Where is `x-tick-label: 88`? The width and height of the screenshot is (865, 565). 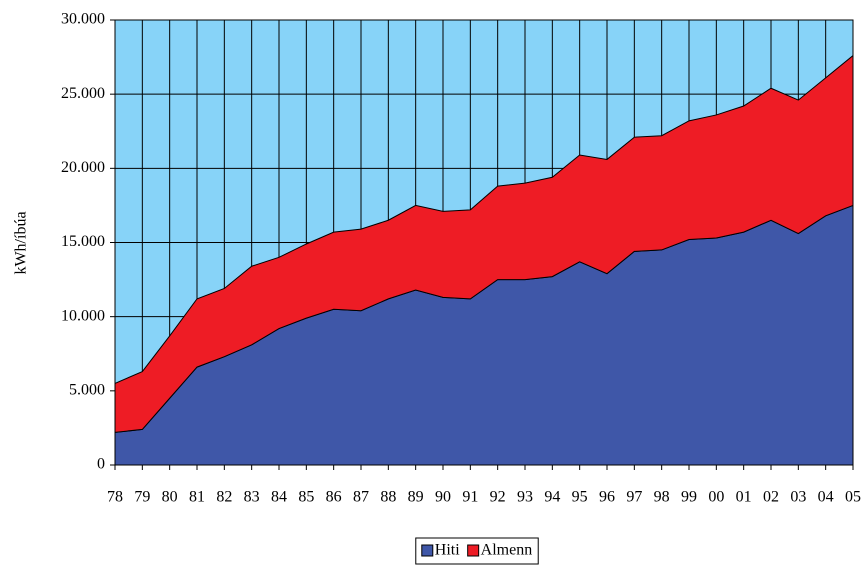 x-tick-label: 88 is located at coordinates (388, 497).